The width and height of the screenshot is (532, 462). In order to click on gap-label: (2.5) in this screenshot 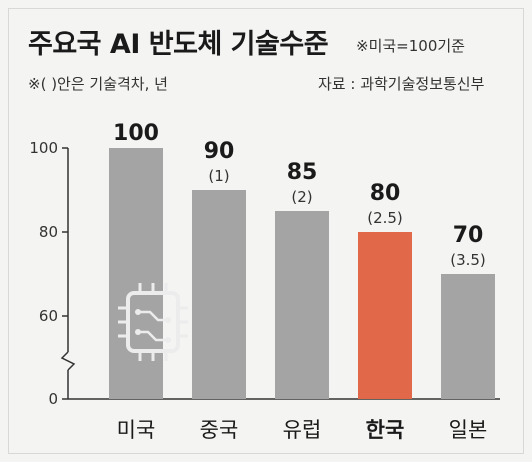, I will do `click(385, 218)`.